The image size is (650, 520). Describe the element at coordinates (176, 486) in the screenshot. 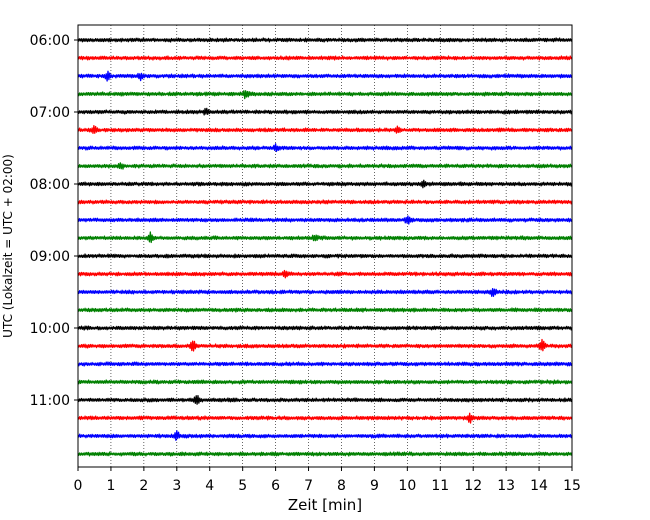

I see `x-tick-label: 3` at that location.